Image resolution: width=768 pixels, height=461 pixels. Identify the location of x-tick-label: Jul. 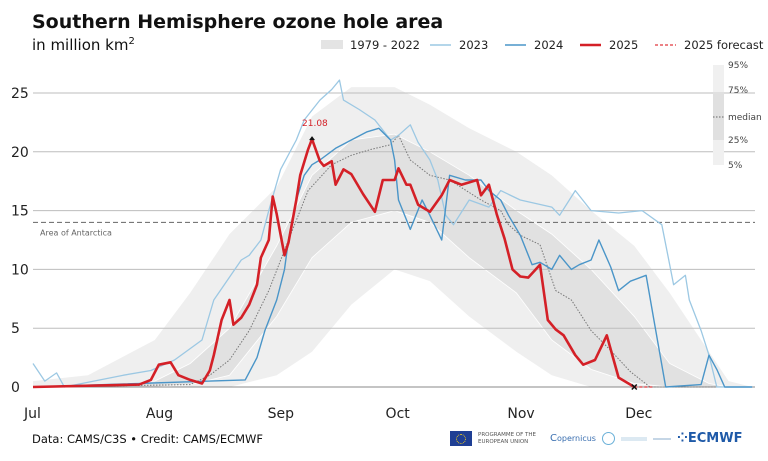
(32, 414).